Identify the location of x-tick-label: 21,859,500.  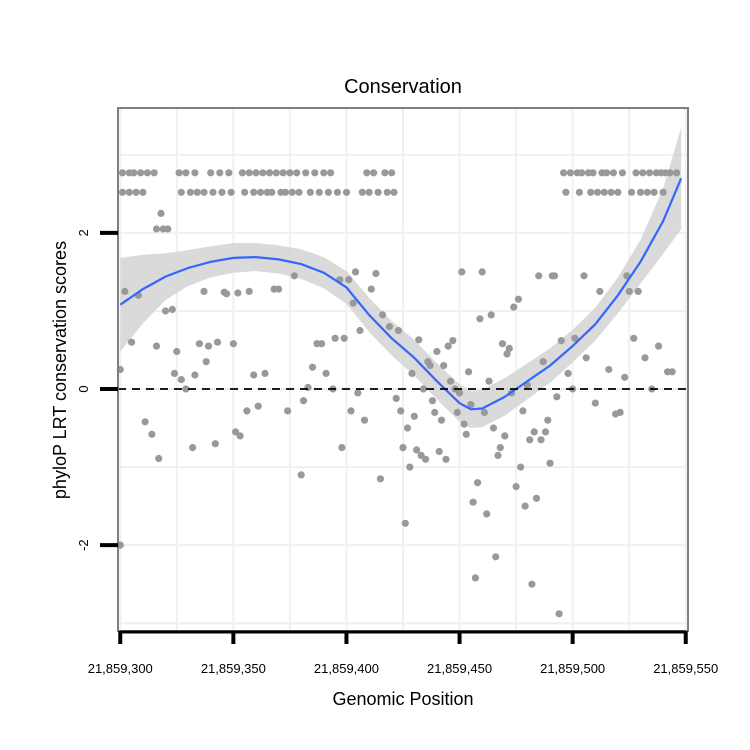
(572, 668).